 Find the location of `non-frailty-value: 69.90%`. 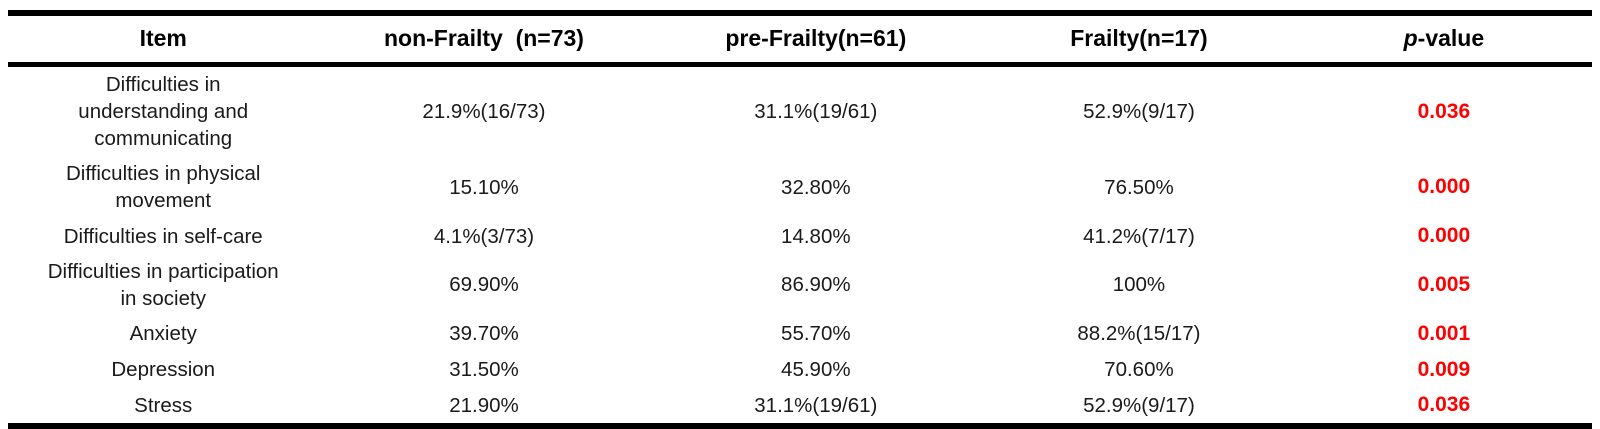

non-frailty-value: 69.90% is located at coordinates (484, 285).